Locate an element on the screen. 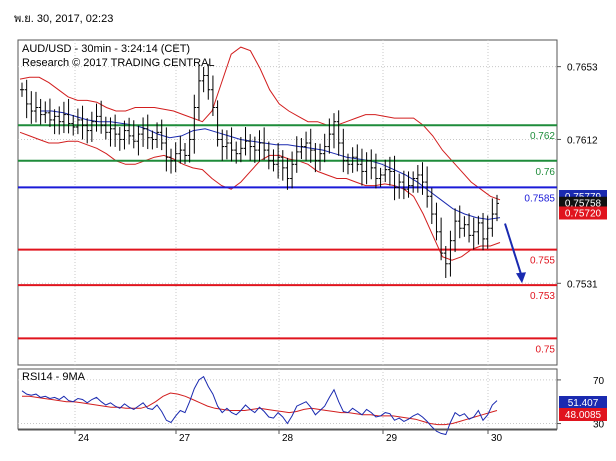 This screenshot has width=616, height=461. rsi-line is located at coordinates (259, 405).